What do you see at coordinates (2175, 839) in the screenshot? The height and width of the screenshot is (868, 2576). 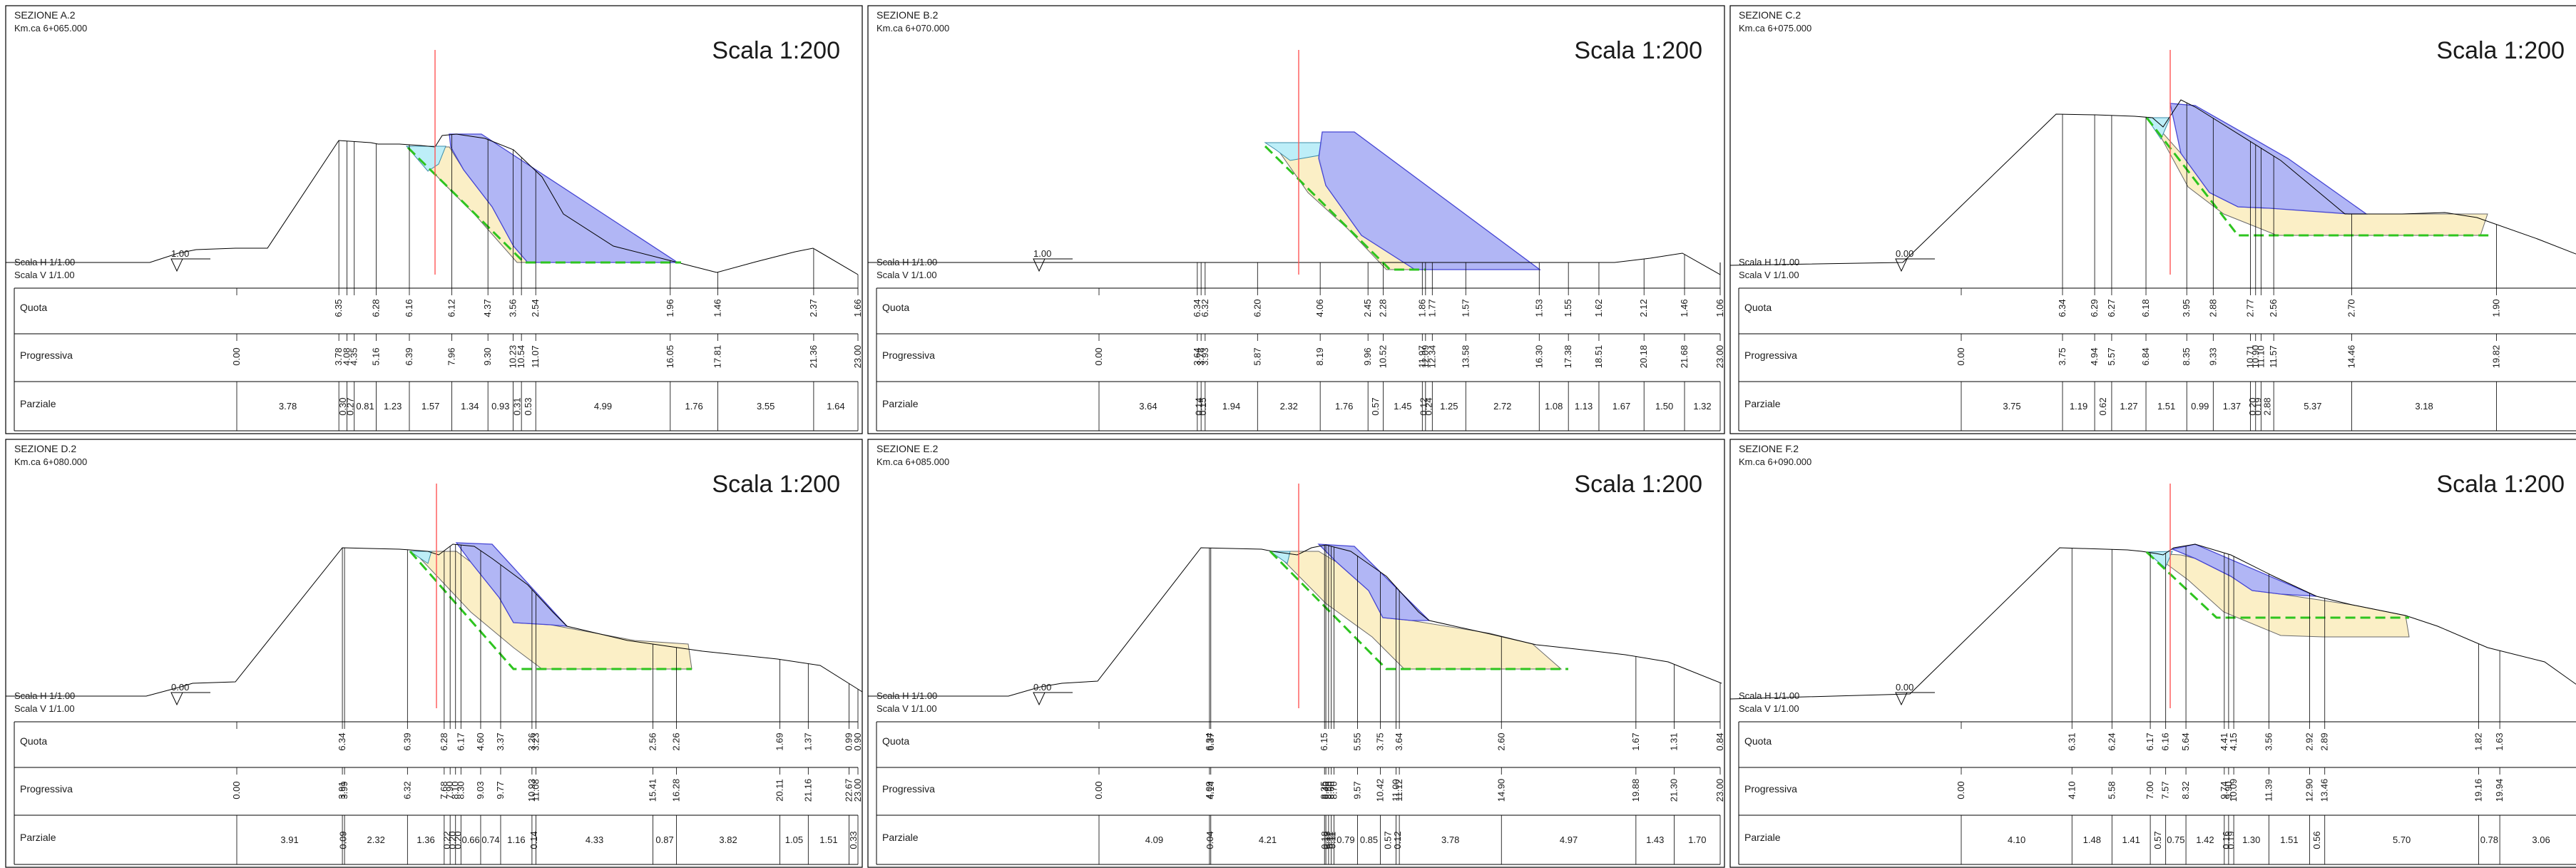 I see `parziale-value: 0.75` at bounding box center [2175, 839].